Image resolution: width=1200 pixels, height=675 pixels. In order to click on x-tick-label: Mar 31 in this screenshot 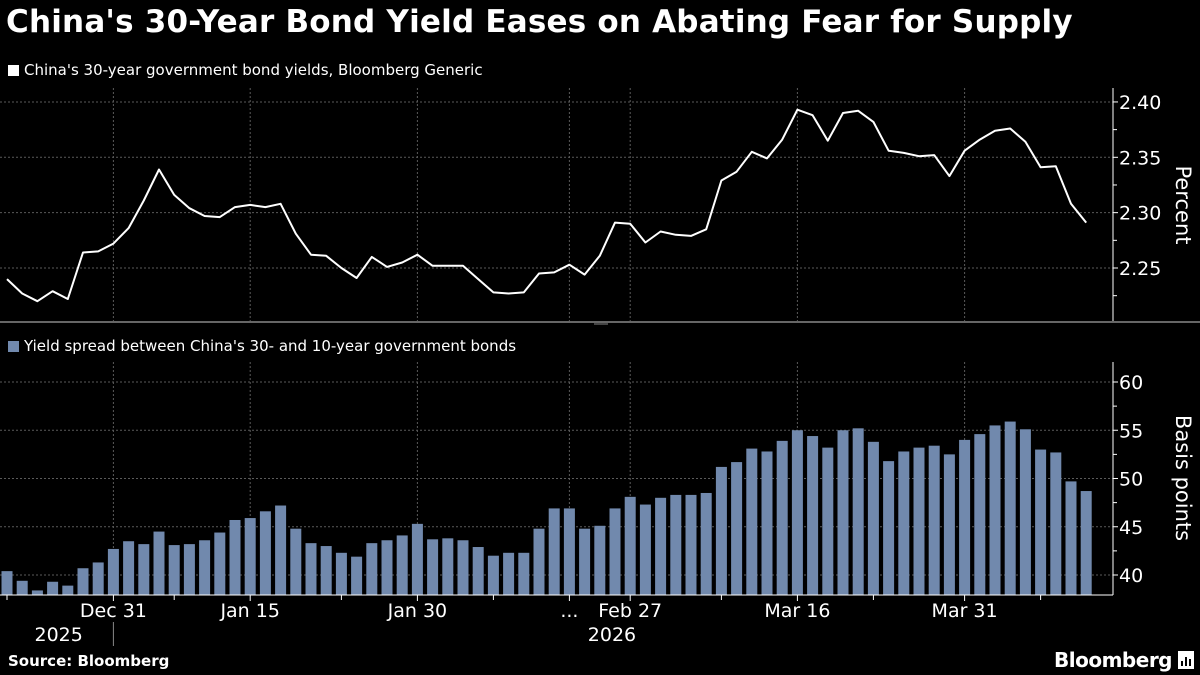, I will do `click(965, 611)`.